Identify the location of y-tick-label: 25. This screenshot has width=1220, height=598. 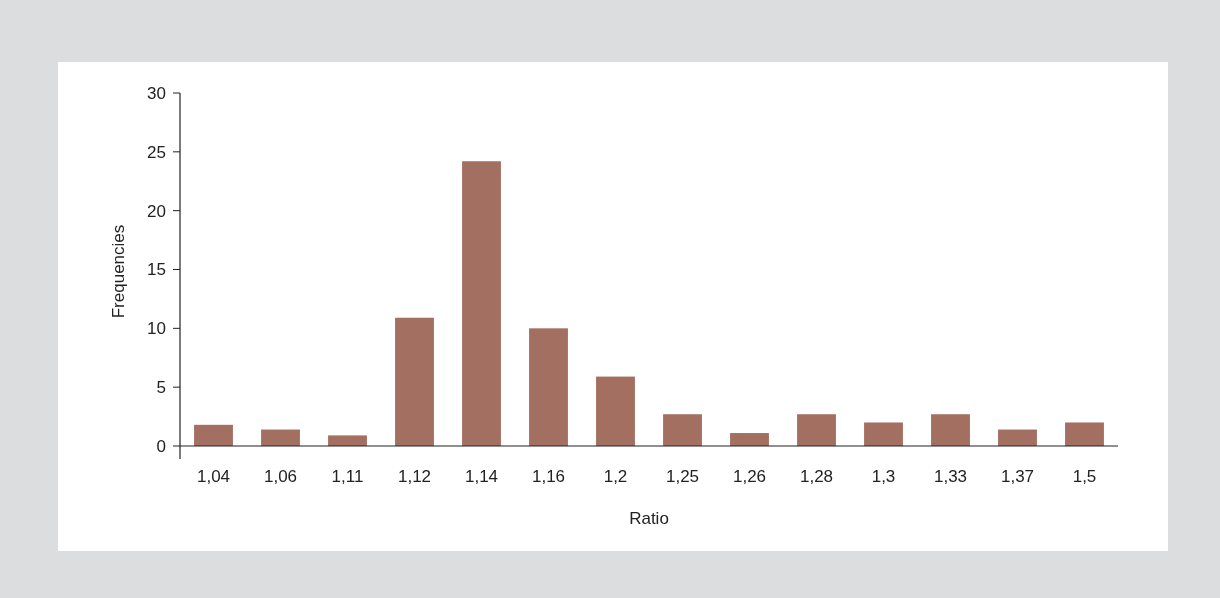
(156, 152).